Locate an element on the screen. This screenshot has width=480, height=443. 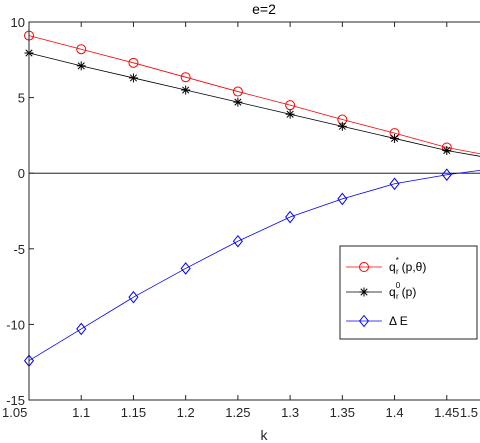
legend-label: q* r (p,θ) is located at coordinates (407, 266).